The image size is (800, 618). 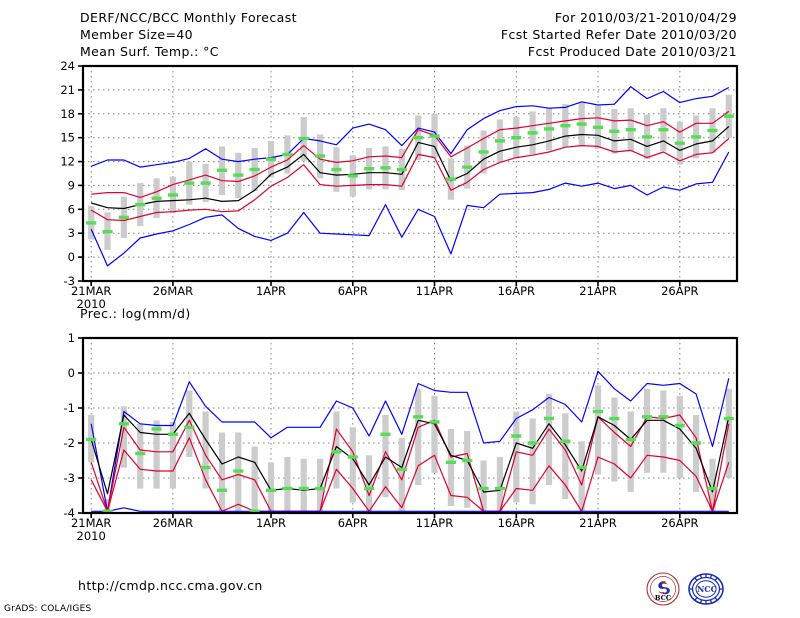 I want to click on member-size-label: Member Size=40, so click(x=137, y=34).